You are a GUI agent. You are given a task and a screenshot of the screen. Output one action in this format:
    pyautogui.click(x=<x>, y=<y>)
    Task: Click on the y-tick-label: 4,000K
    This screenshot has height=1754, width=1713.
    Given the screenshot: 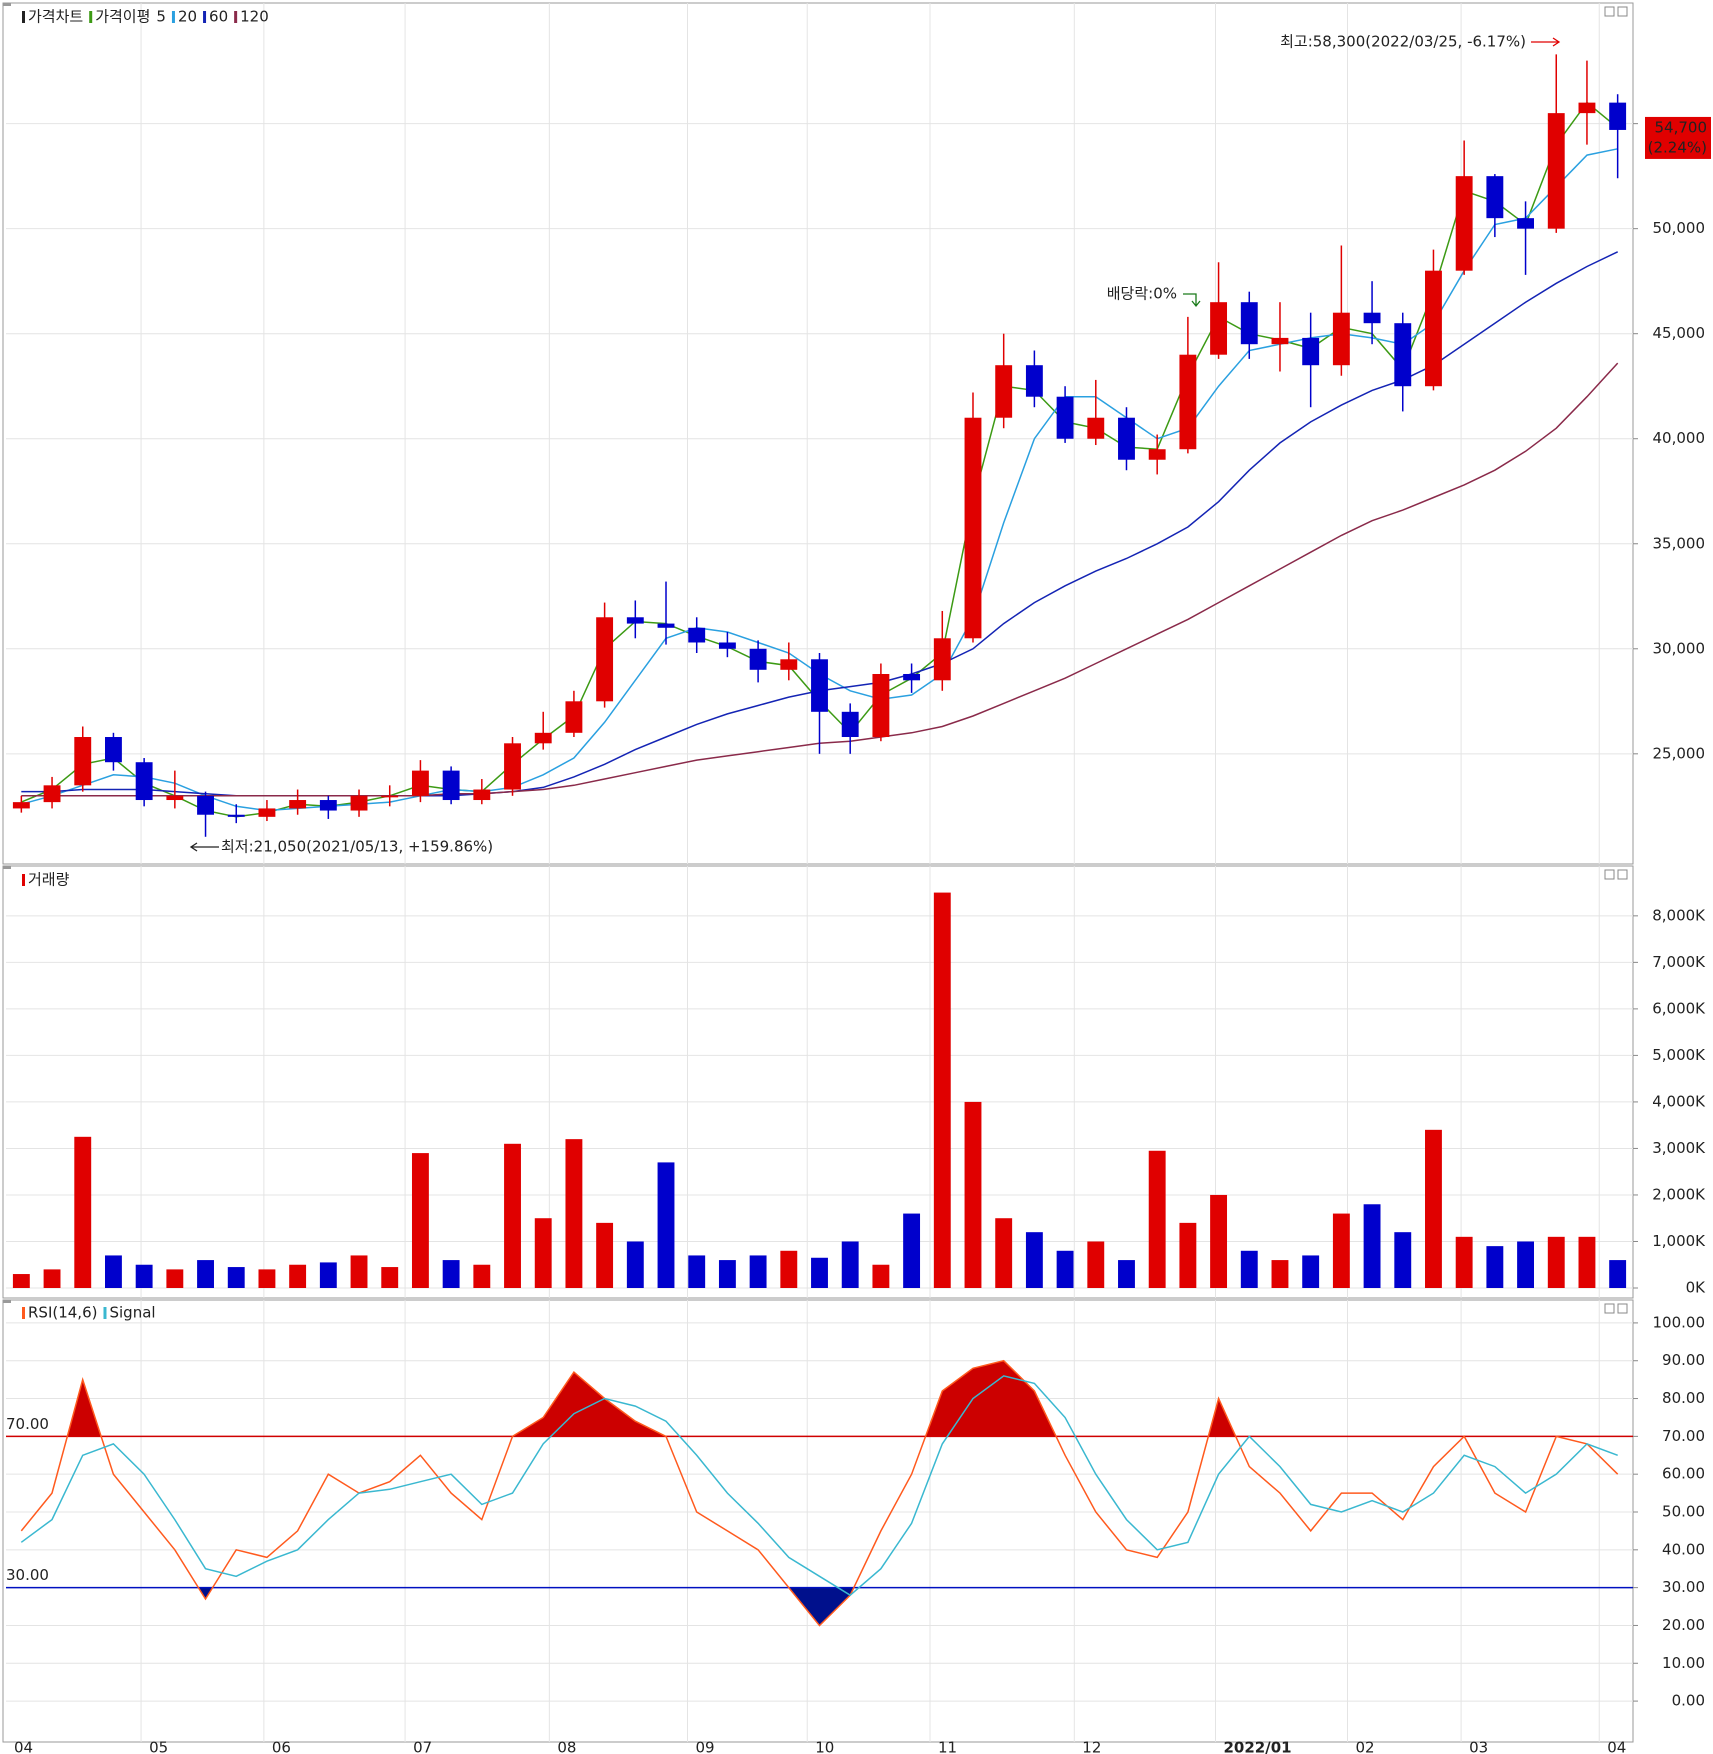 What is the action you would take?
    pyautogui.click(x=1679, y=1101)
    